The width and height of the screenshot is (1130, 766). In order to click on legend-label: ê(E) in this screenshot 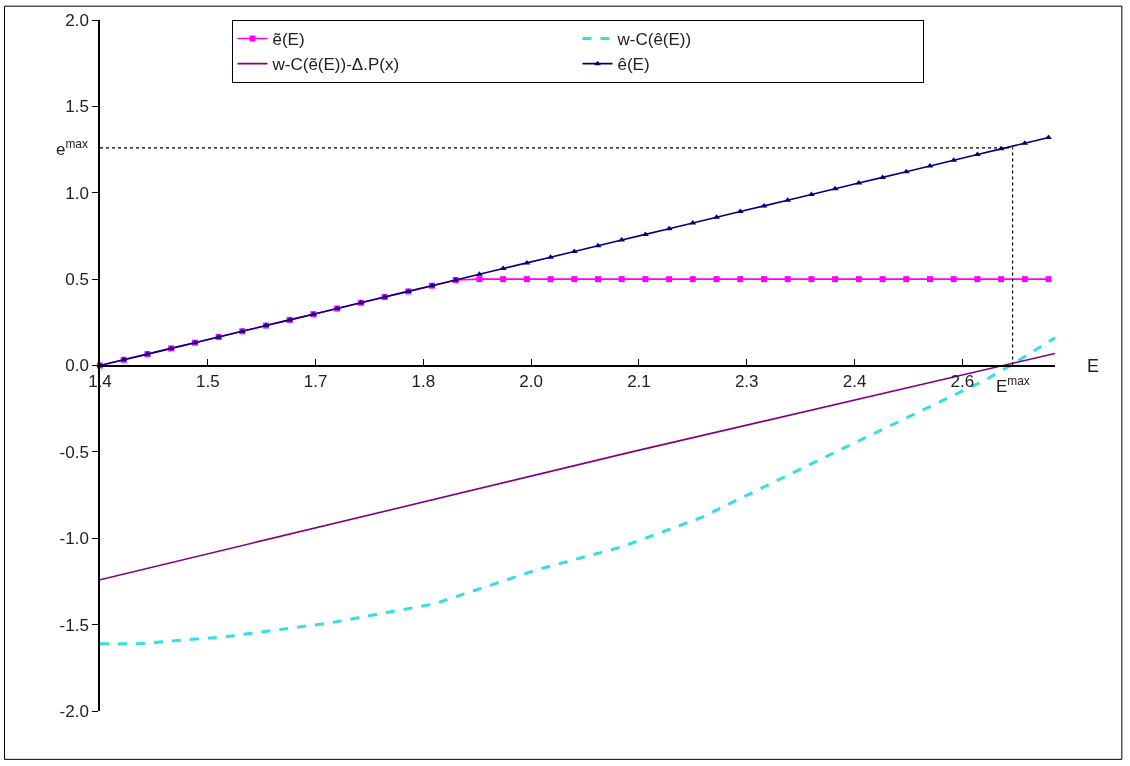, I will do `click(633, 65)`.